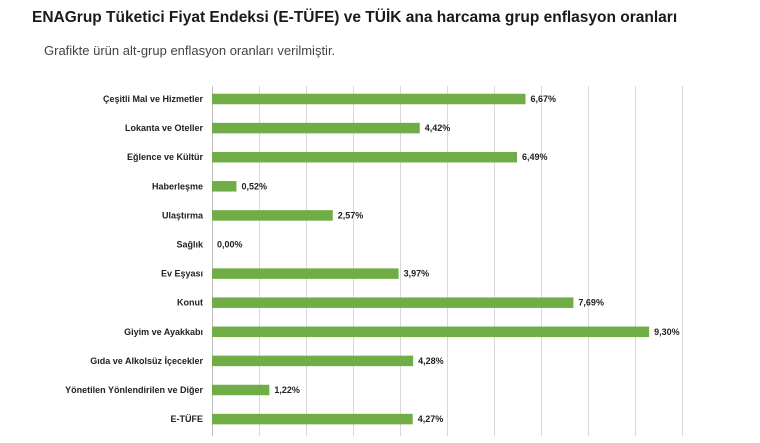 The height and width of the screenshot is (443, 760). What do you see at coordinates (177, 186) in the screenshot?
I see `category-label: Haberleşme` at bounding box center [177, 186].